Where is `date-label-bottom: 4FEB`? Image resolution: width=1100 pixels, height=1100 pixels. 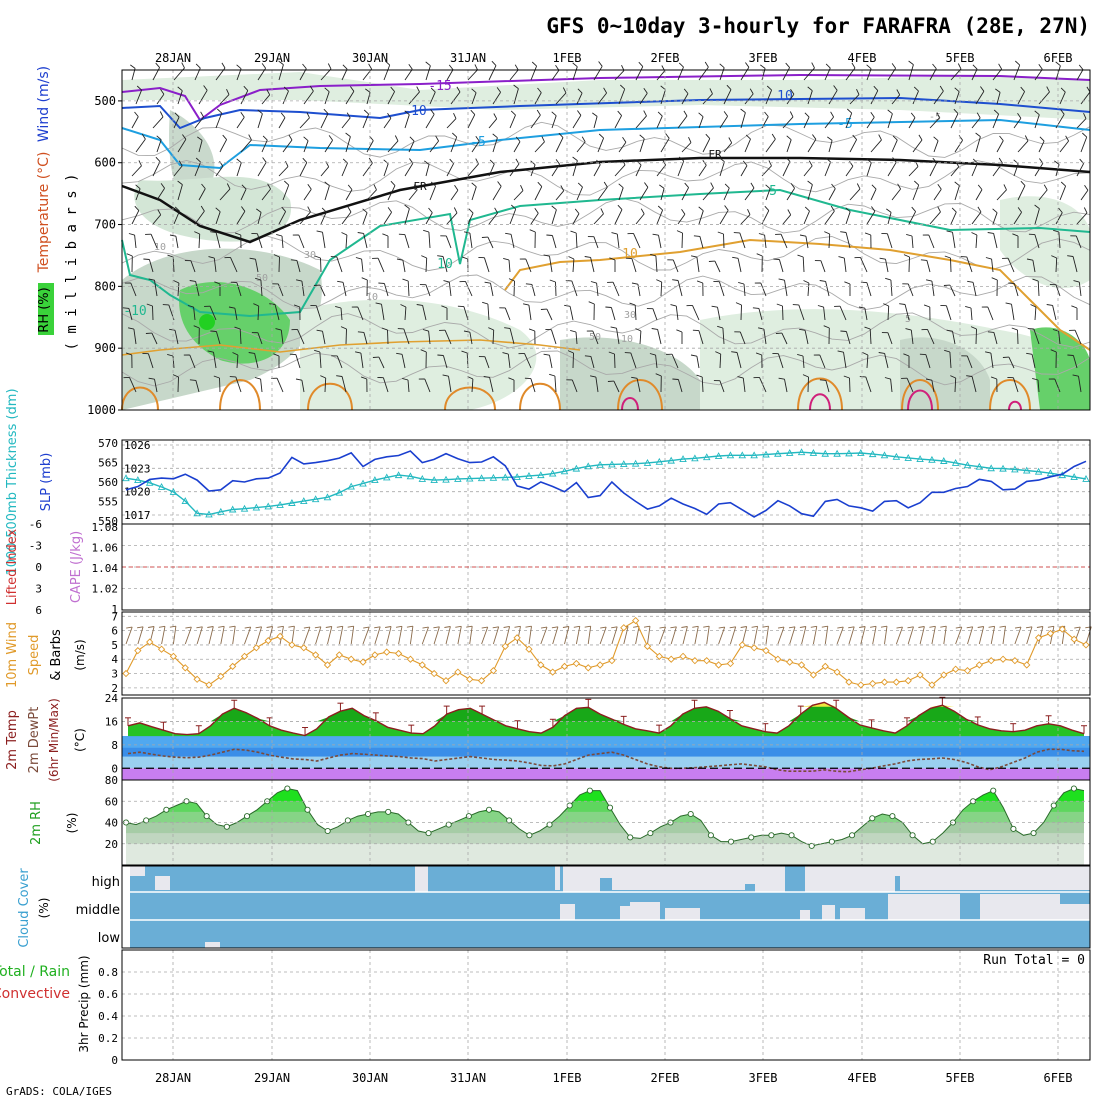 date-label-bottom: 4FEB is located at coordinates (862, 1078).